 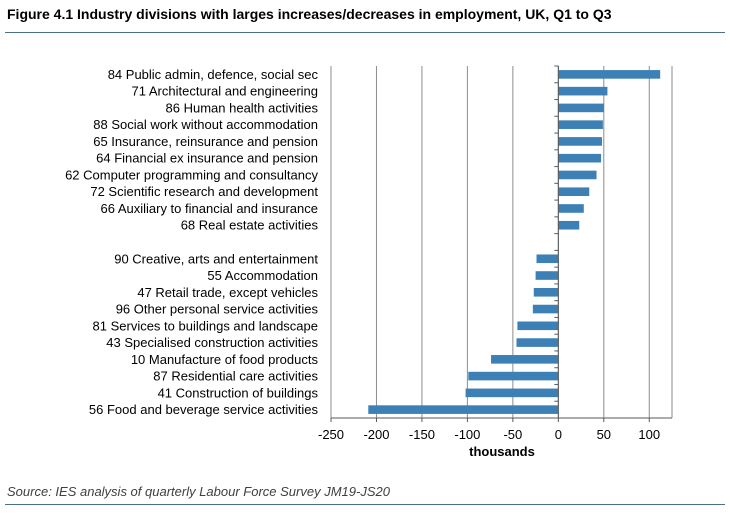 I want to click on x-tick-label: 50, so click(x=604, y=434).